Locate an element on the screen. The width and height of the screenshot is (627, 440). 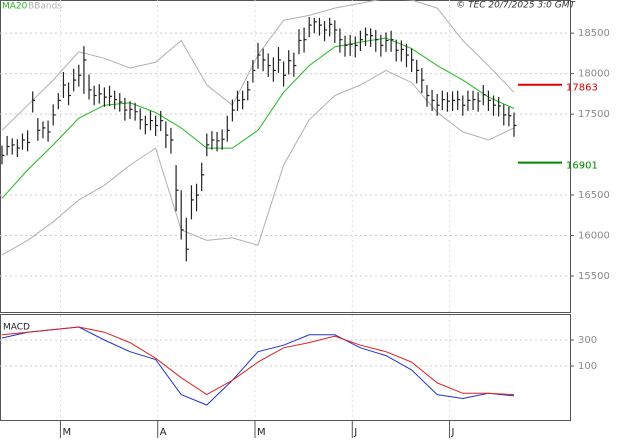
y-tick-label: 18500 is located at coordinates (594, 33).